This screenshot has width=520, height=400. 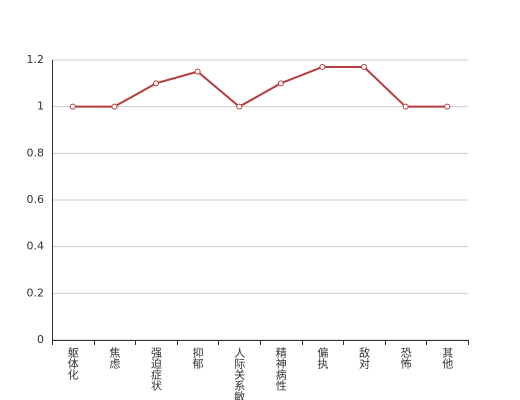 I want to click on x-tick-label: 偏执, so click(x=322, y=358).